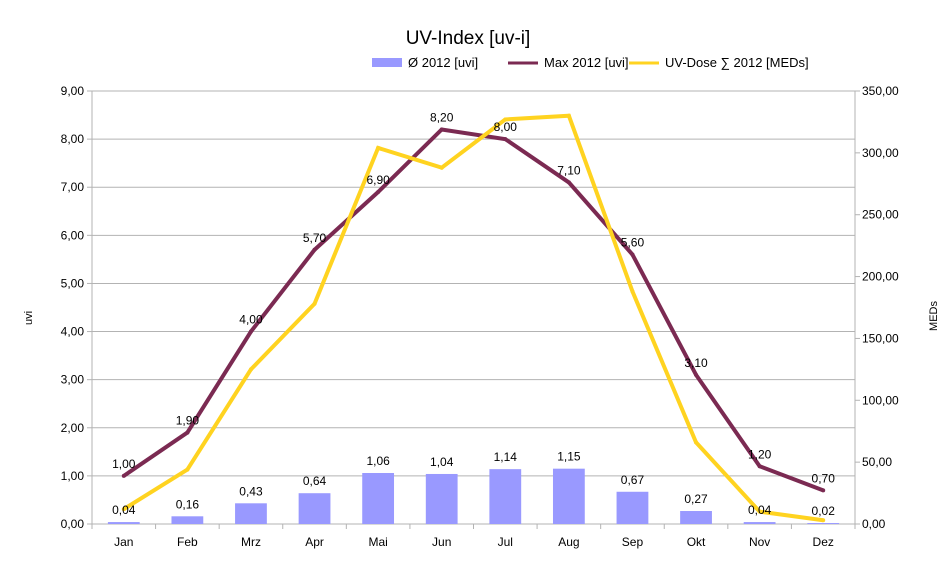  Describe the element at coordinates (824, 511) in the screenshot. I see `bar-value-label: 0,02` at that location.